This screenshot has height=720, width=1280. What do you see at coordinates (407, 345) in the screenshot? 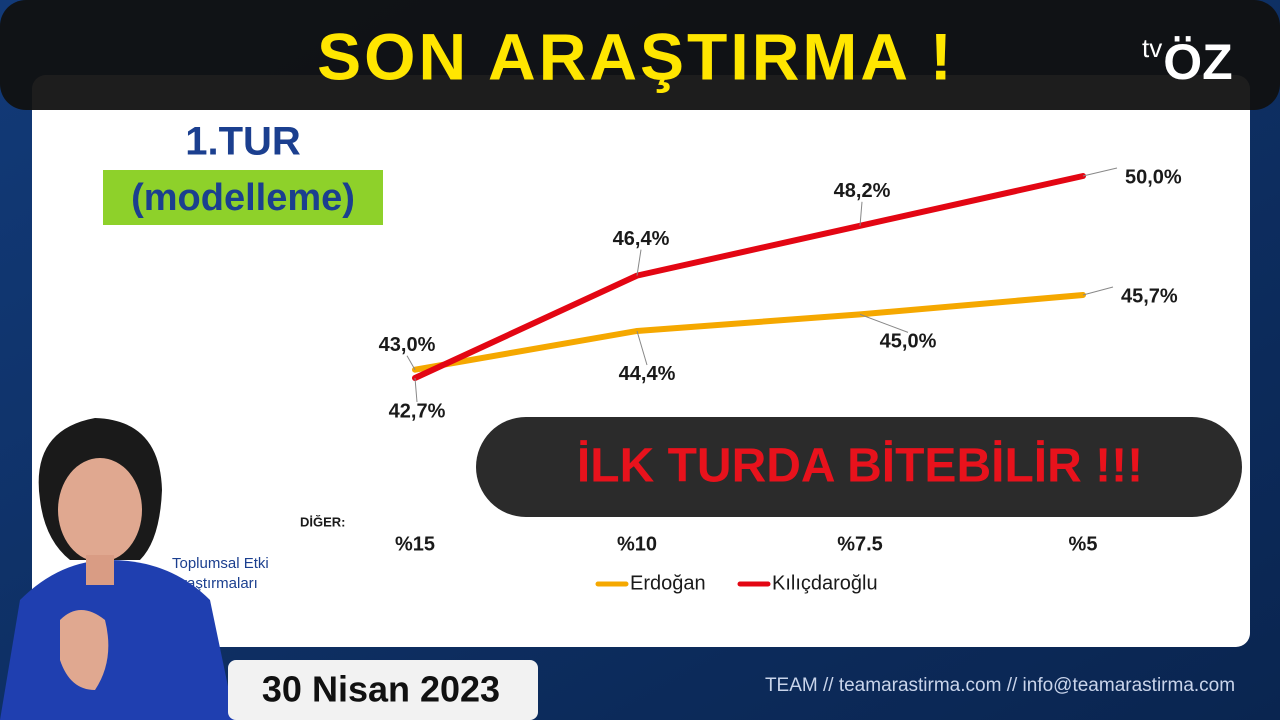
I see `value-label: 43,0%` at bounding box center [407, 345].